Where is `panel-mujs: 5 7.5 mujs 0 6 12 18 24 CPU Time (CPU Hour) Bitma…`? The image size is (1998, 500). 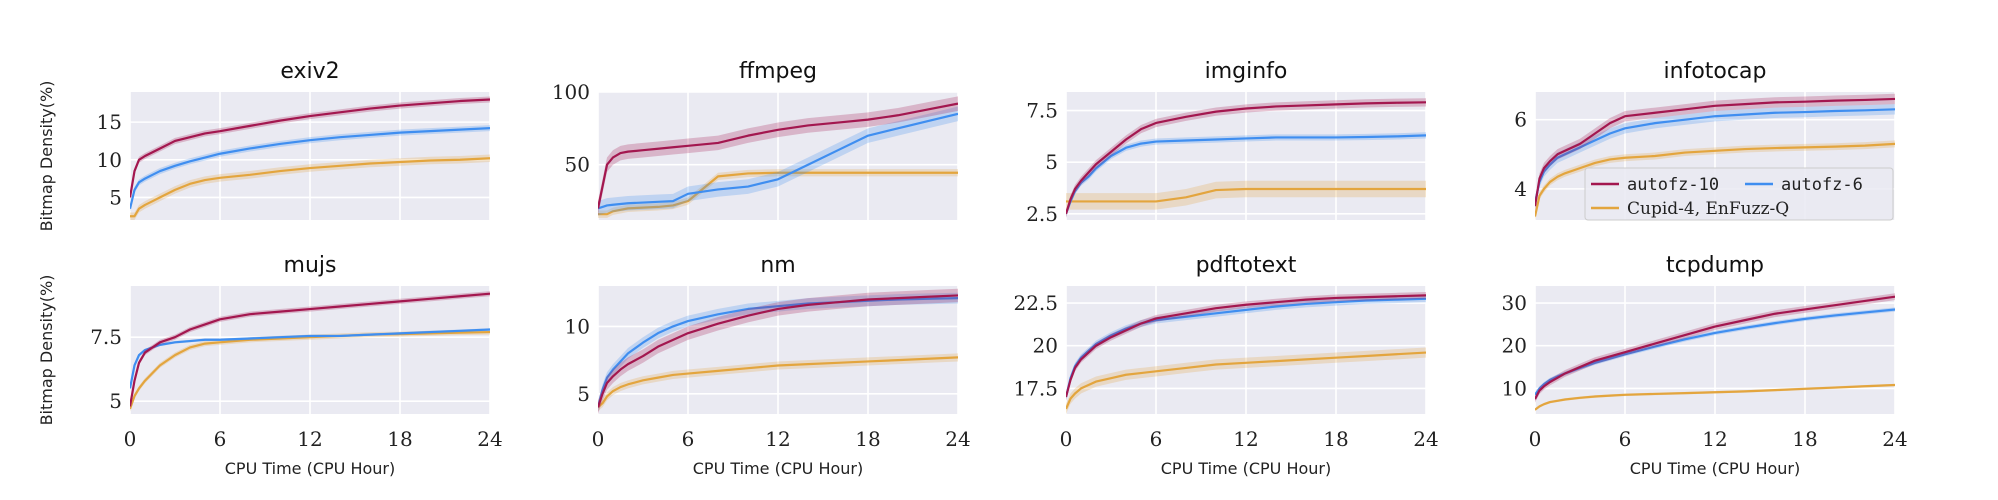 panel-mujs: 5 7.5 mujs 0 6 12 18 24 CPU Time (CPU Hour) Bitma… is located at coordinates (270, 365).